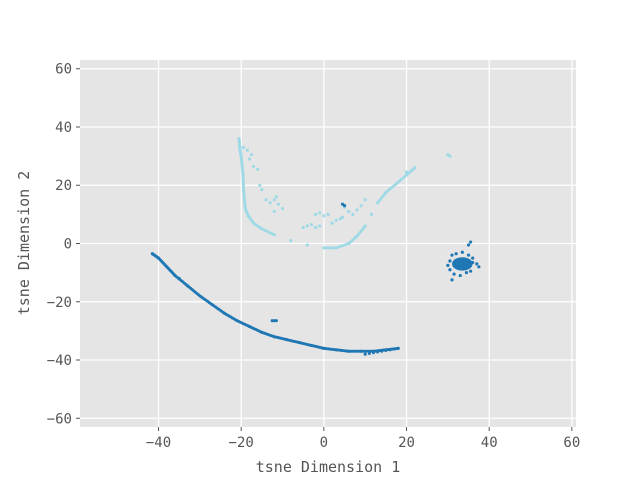  Describe the element at coordinates (571, 443) in the screenshot. I see `x-tick-label: 60` at that location.